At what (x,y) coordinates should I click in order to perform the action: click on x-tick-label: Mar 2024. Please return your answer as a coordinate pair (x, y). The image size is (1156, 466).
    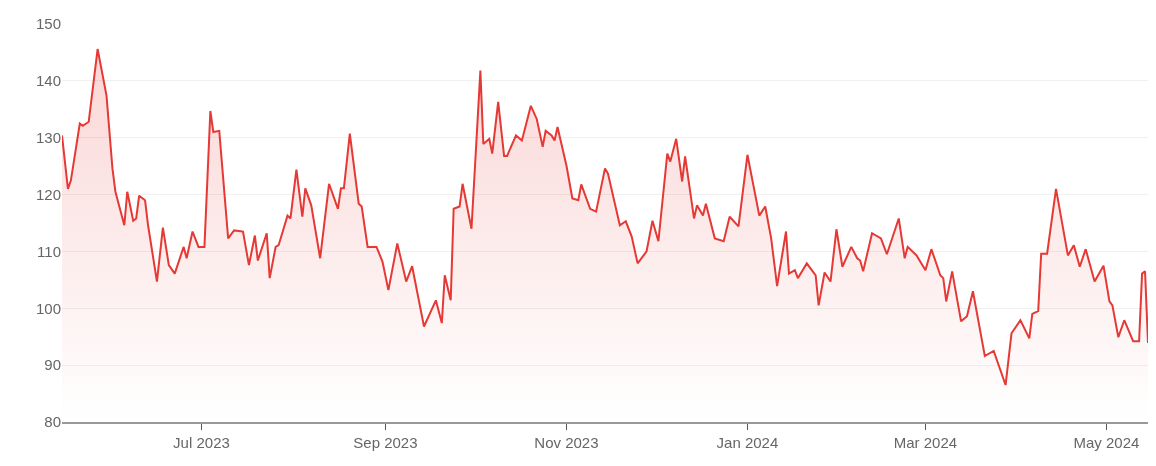
    Looking at the image, I should click on (925, 442).